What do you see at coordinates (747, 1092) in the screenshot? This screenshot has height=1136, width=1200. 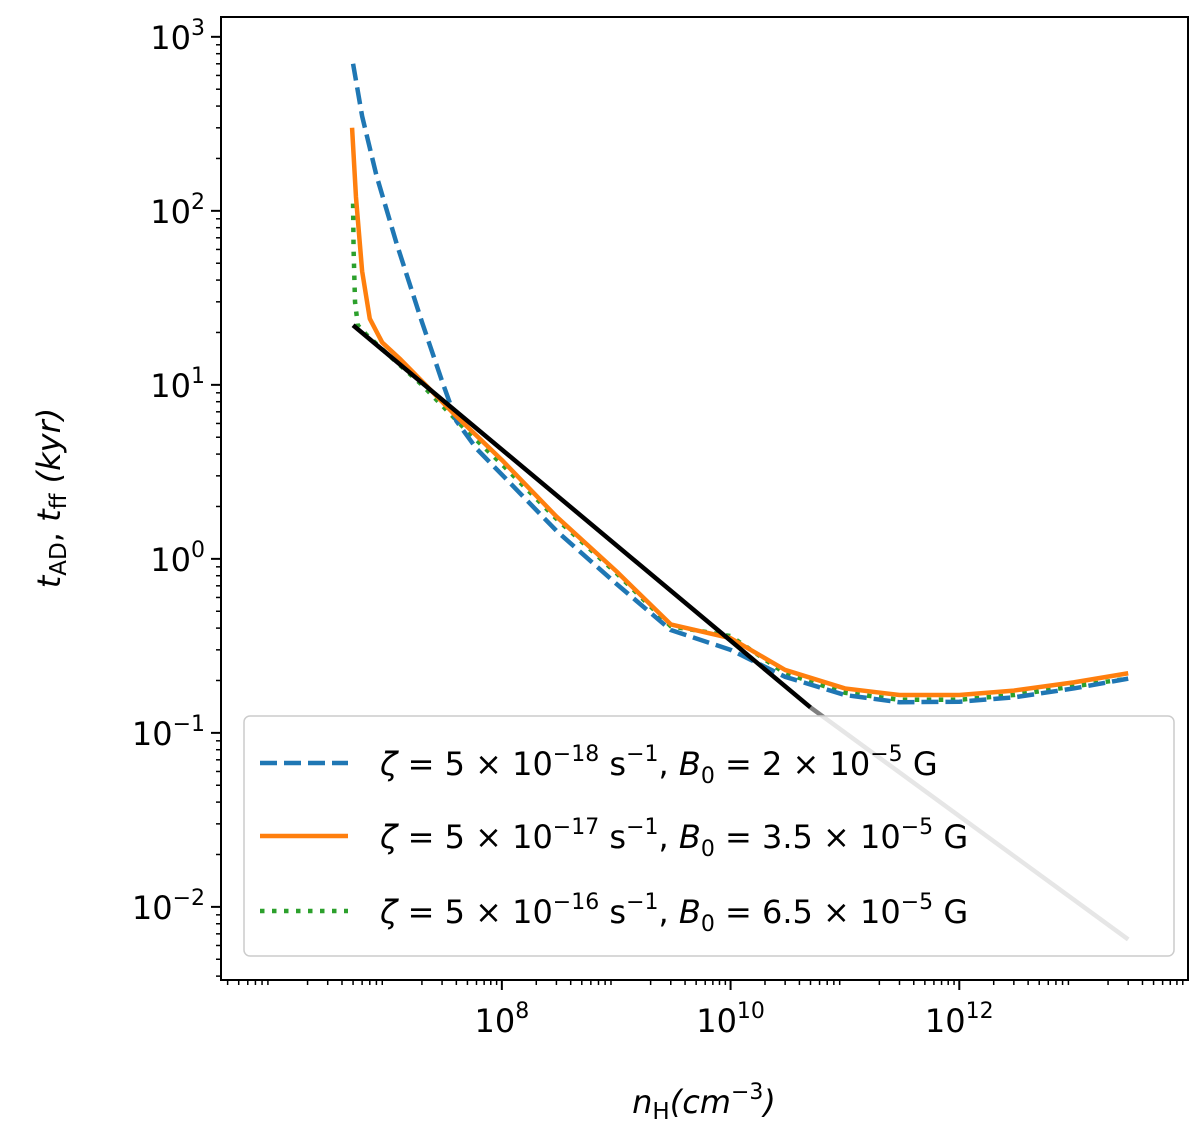 I see `x-axis-label-exp: −3` at bounding box center [747, 1092].